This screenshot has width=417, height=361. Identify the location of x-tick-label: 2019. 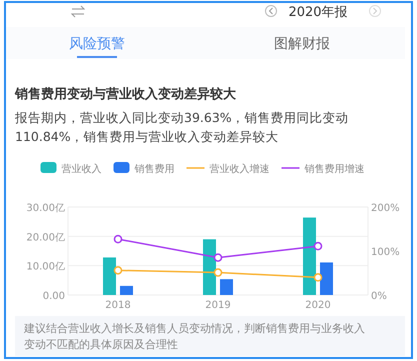
(218, 305).